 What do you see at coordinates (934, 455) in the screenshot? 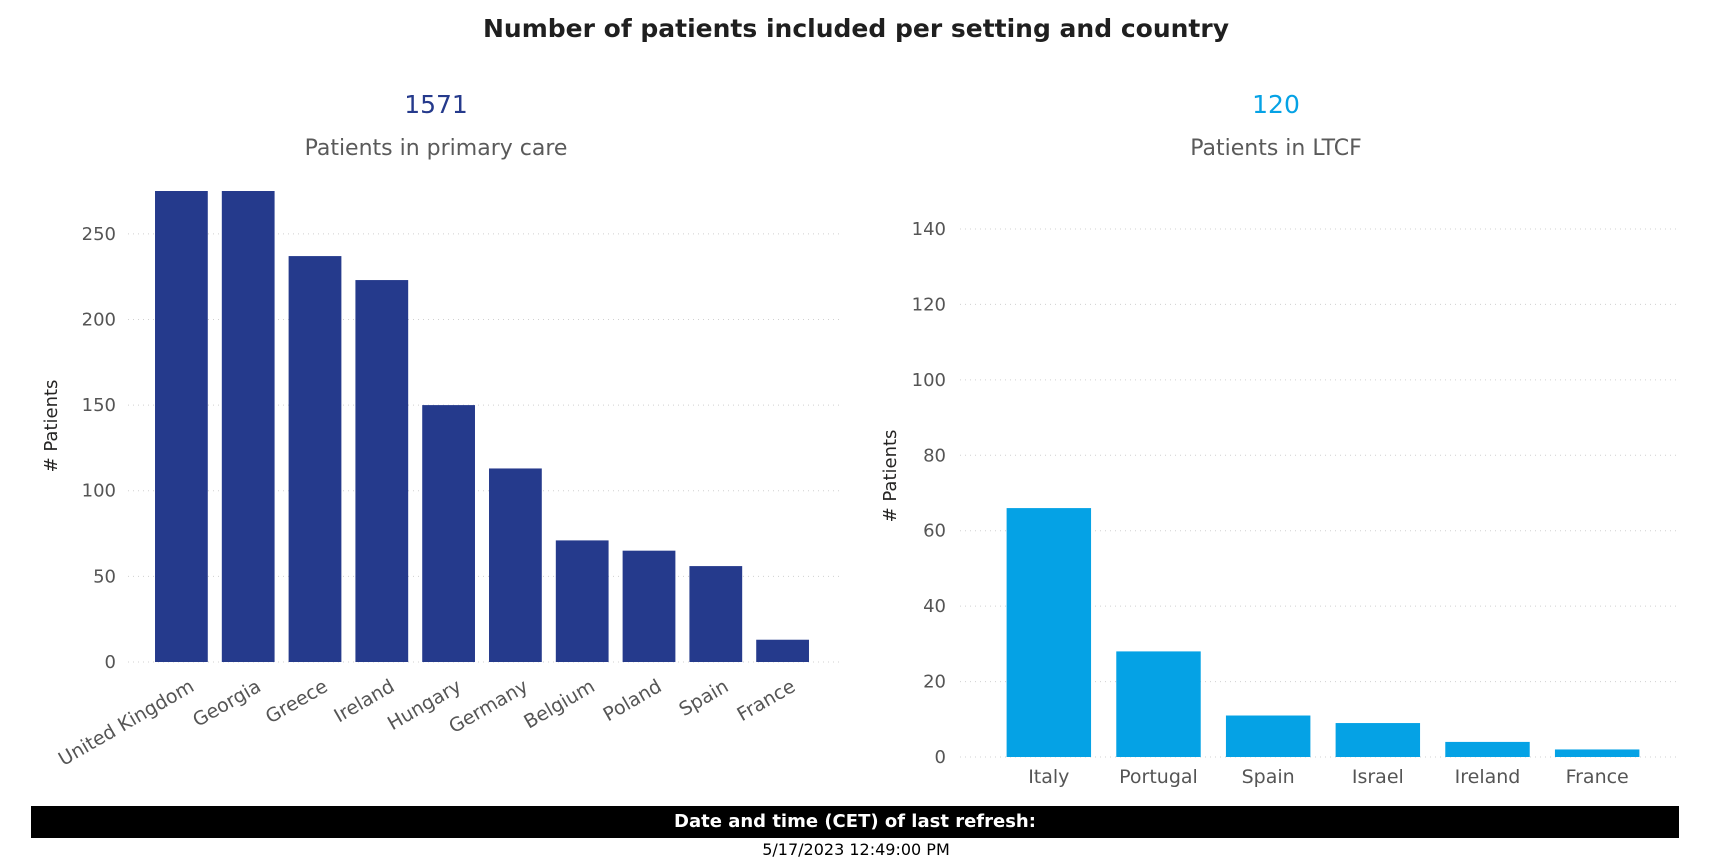
I see `y-tick-label: 80` at bounding box center [934, 455].